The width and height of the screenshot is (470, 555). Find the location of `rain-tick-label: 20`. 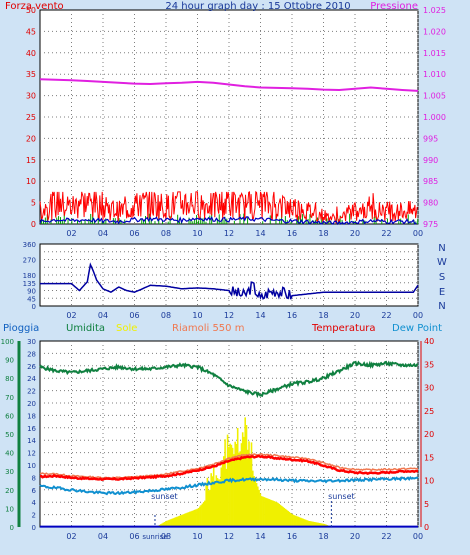

rain-tick-label: 20 is located at coordinates (9, 491).